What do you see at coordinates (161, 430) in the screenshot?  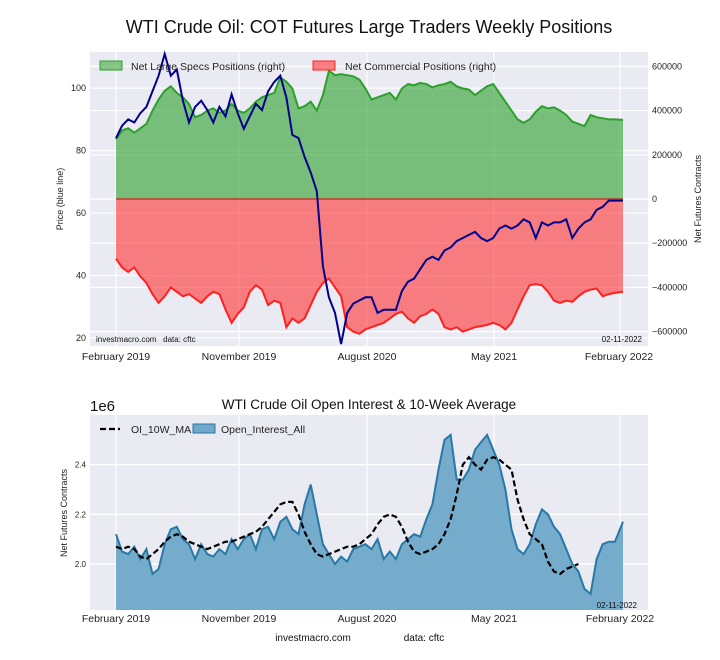 I see `legend-label-ma: OI_10W_MA` at bounding box center [161, 430].